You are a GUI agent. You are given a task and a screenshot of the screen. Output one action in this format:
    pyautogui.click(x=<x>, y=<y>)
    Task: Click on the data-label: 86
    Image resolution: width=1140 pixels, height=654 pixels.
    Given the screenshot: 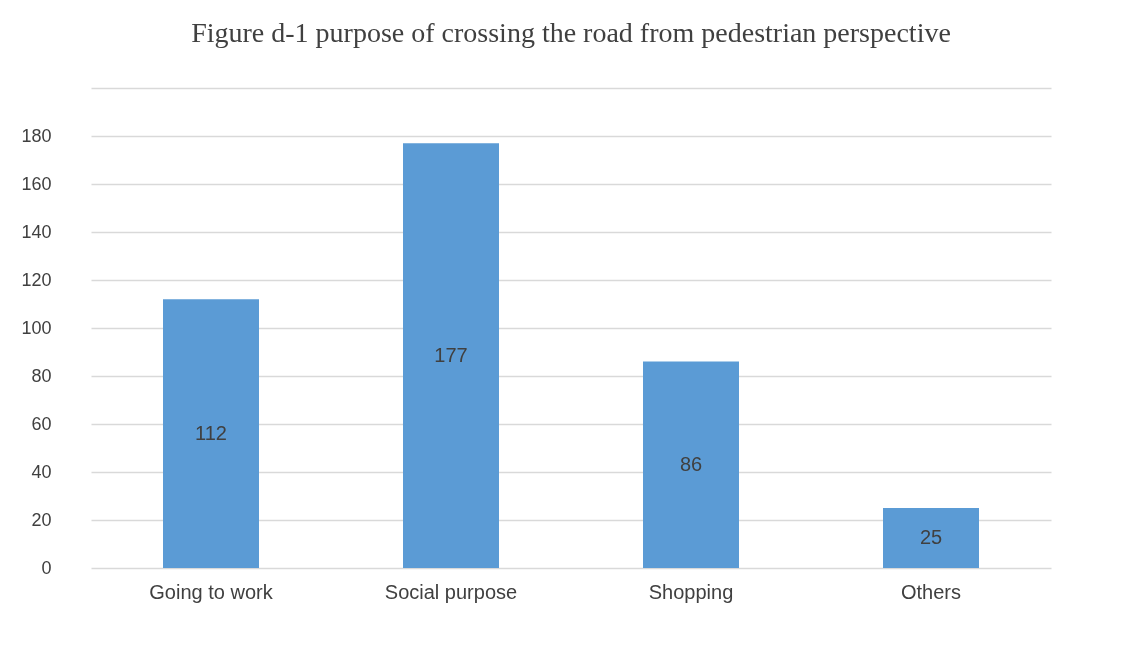 What is the action you would take?
    pyautogui.click(x=691, y=463)
    